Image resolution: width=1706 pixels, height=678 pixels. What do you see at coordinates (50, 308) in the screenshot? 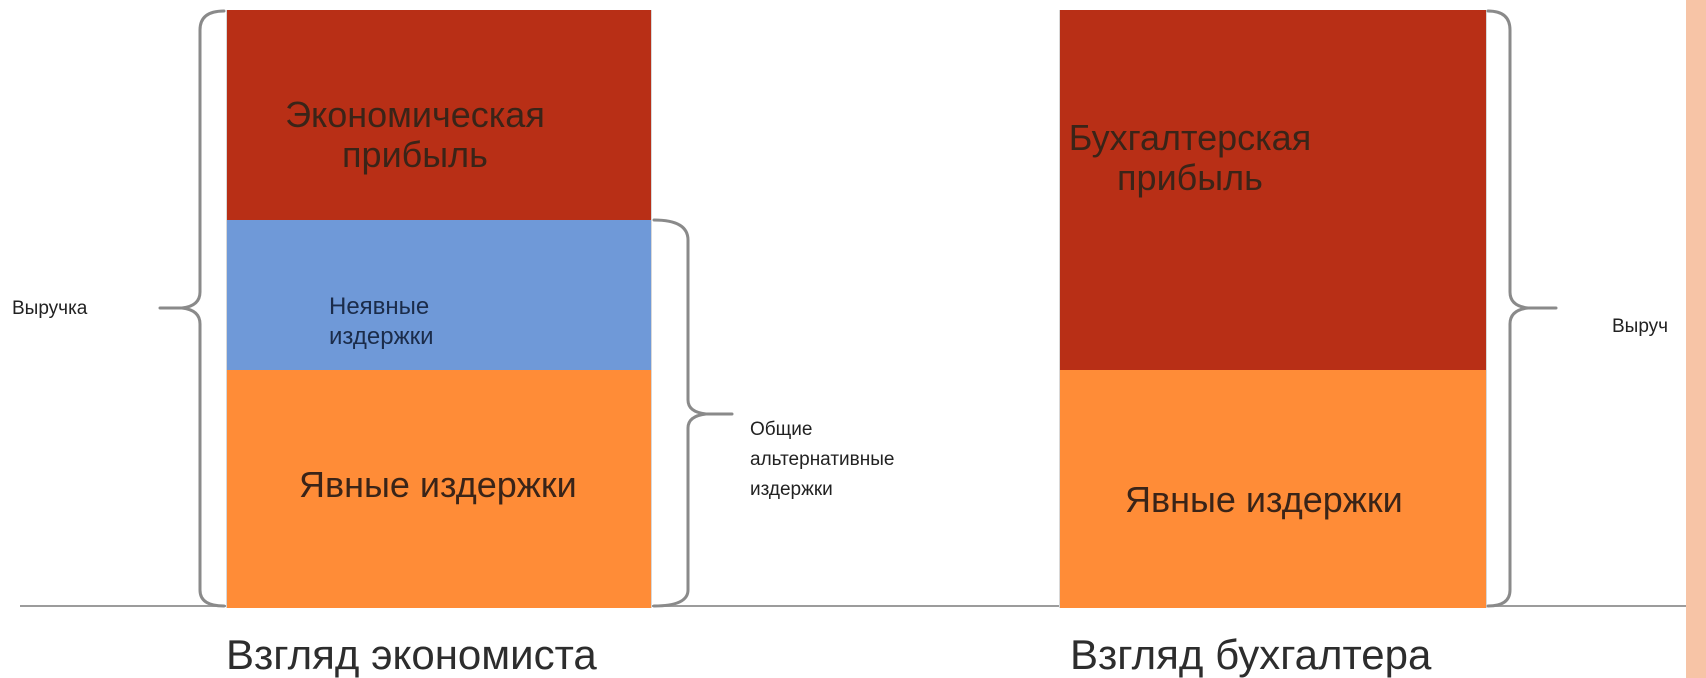
I see `revenue-label-left: Выручка` at bounding box center [50, 308].